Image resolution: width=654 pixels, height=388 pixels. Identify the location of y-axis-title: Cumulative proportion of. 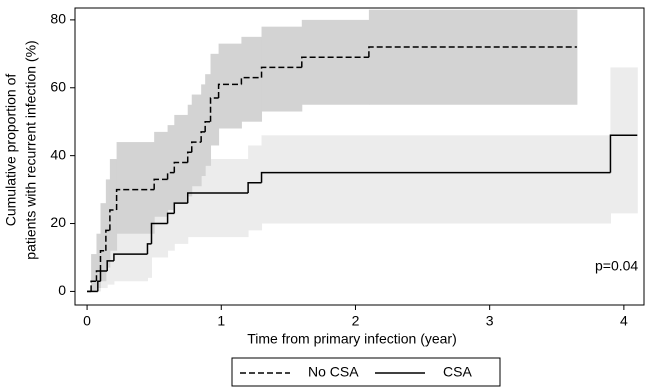
(11, 150).